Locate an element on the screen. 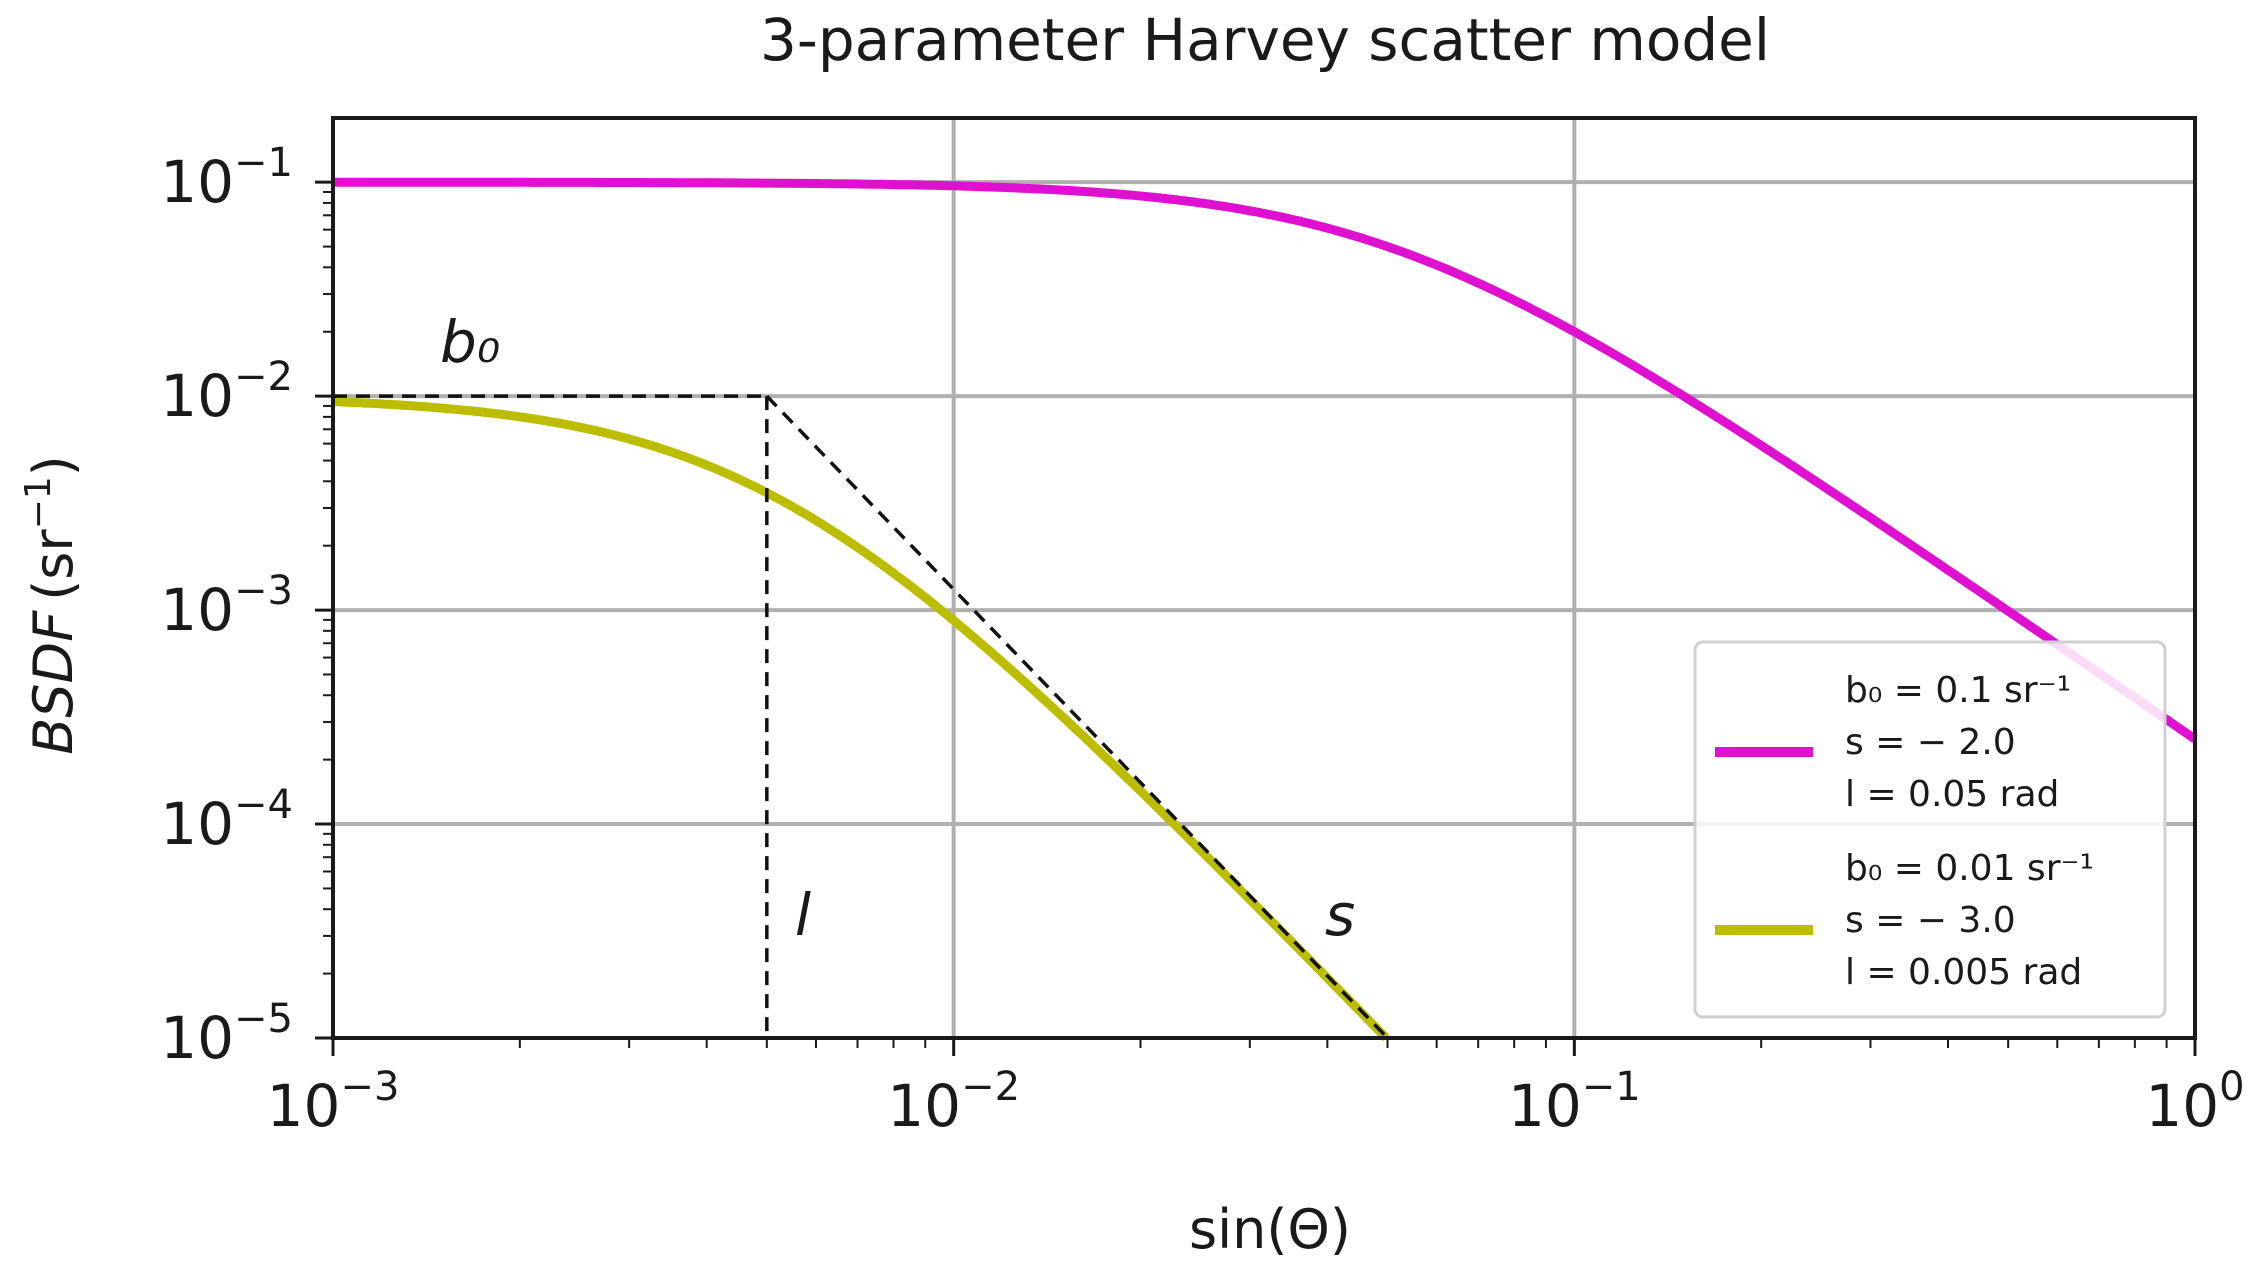 Image resolution: width=2259 pixels, height=1273 pixels. legend-entry-1-line-3: l = 0.05 rad is located at coordinates (1952, 794).